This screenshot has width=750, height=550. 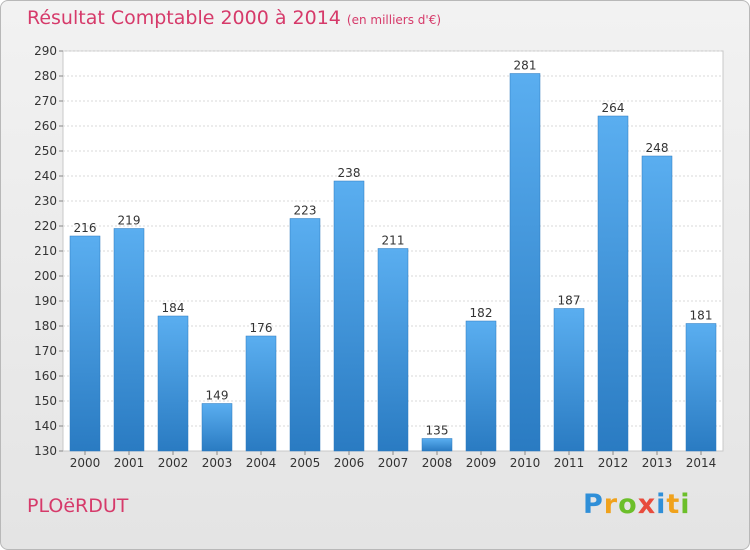 I want to click on y-tick-label: 200, so click(x=45, y=276).